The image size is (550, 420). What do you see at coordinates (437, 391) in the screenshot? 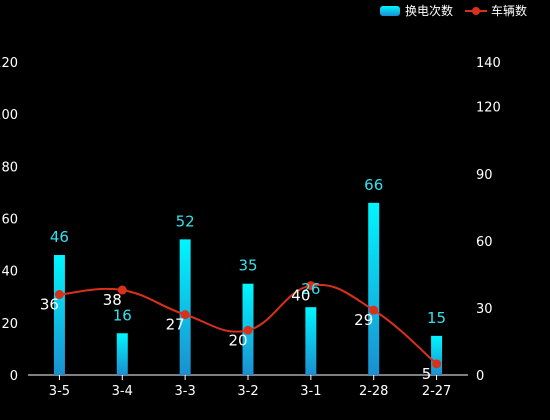
I see `x-axis-tick-label: 2-27` at bounding box center [437, 391].